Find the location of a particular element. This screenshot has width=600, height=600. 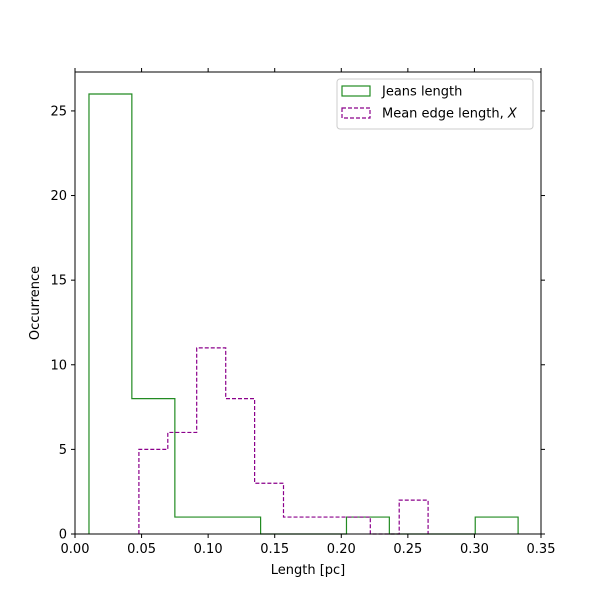

legend-label-mean-edge-length: Mean edge length, X is located at coordinates (450, 114).